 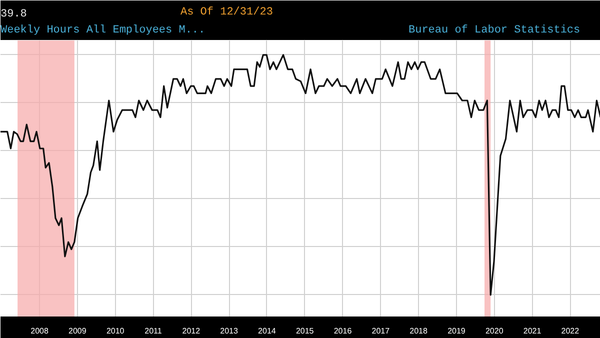 I want to click on x-tick-label: 2011, so click(x=153, y=331).